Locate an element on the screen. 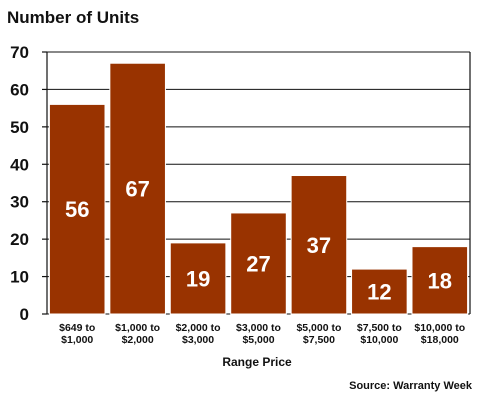 The width and height of the screenshot is (480, 400). y-axis-ticks: 0 10 20 30 40 50 60 70 is located at coordinates (28, 183).